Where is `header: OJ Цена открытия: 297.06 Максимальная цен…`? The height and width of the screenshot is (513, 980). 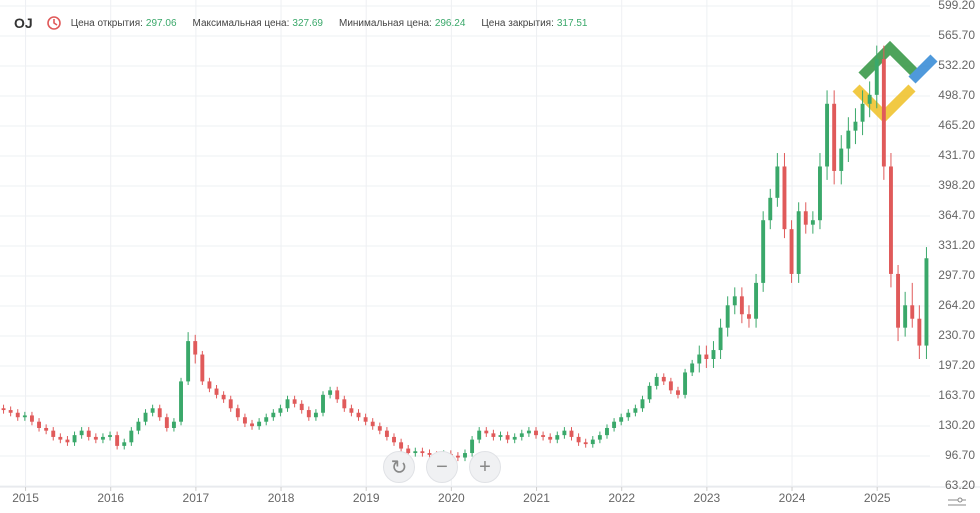 header: OJ Цена открытия: 297.06 Максимальная цен… is located at coordinates (308, 23).